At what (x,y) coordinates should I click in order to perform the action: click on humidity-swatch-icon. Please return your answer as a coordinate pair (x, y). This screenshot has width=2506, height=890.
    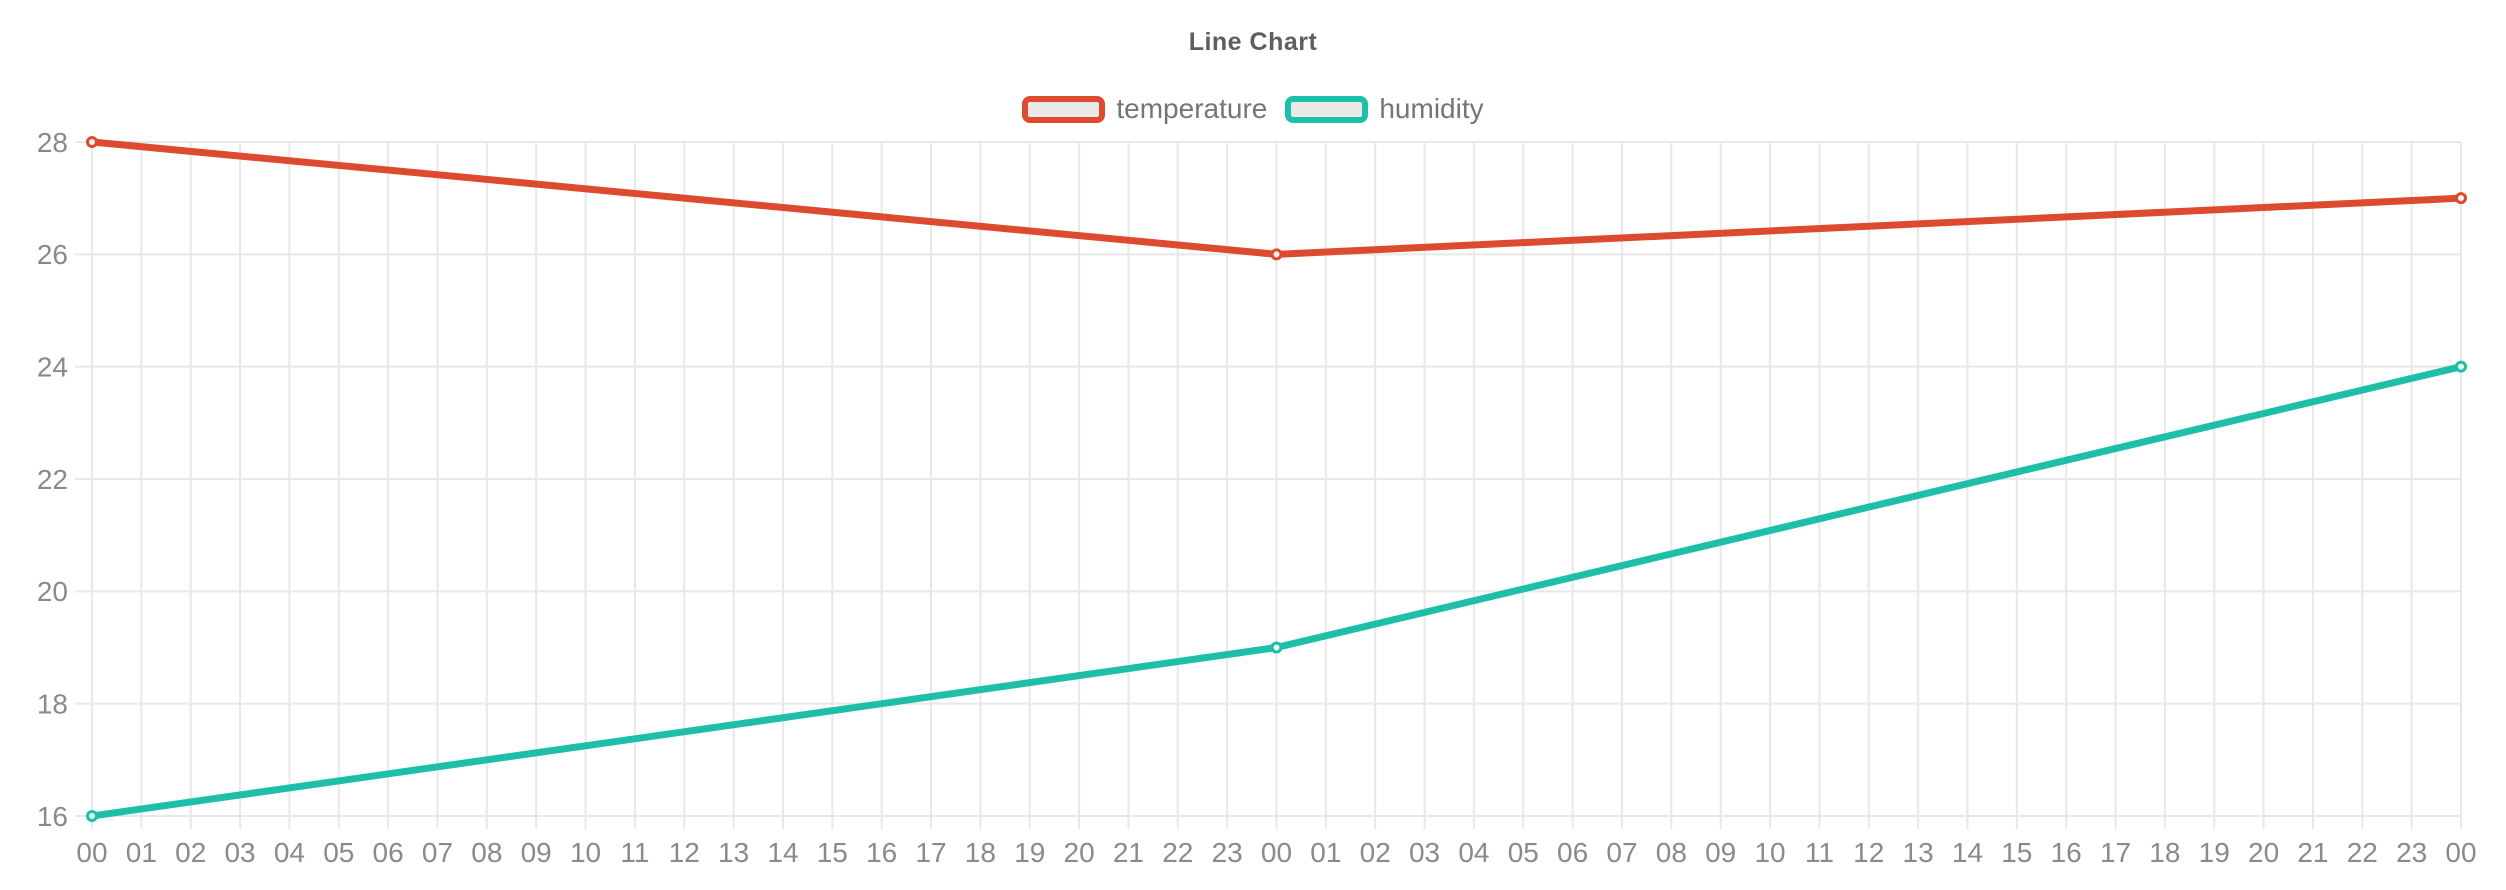
    Looking at the image, I should click on (1327, 109).